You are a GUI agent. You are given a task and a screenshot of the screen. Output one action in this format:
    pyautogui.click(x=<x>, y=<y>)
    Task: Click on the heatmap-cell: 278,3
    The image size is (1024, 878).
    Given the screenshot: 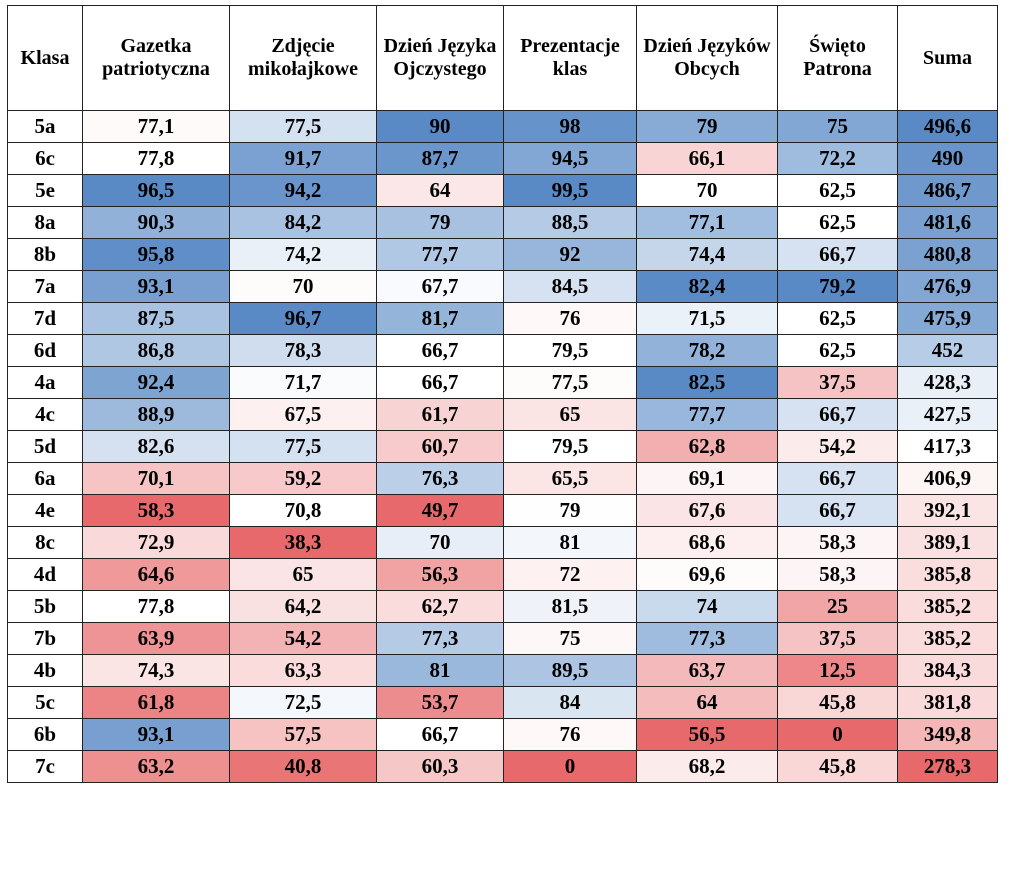 What is the action you would take?
    pyautogui.click(x=947, y=766)
    